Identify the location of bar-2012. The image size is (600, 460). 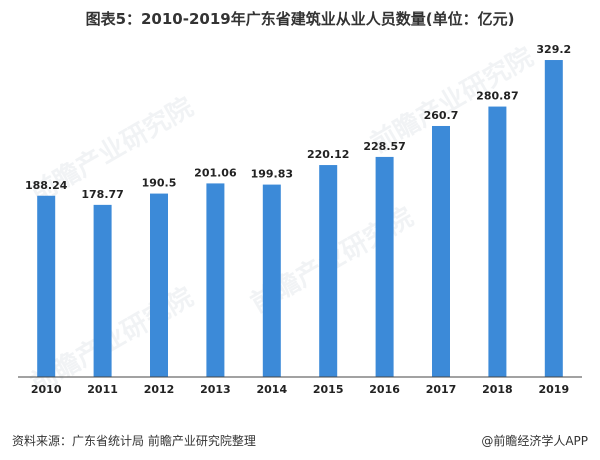
(159, 285).